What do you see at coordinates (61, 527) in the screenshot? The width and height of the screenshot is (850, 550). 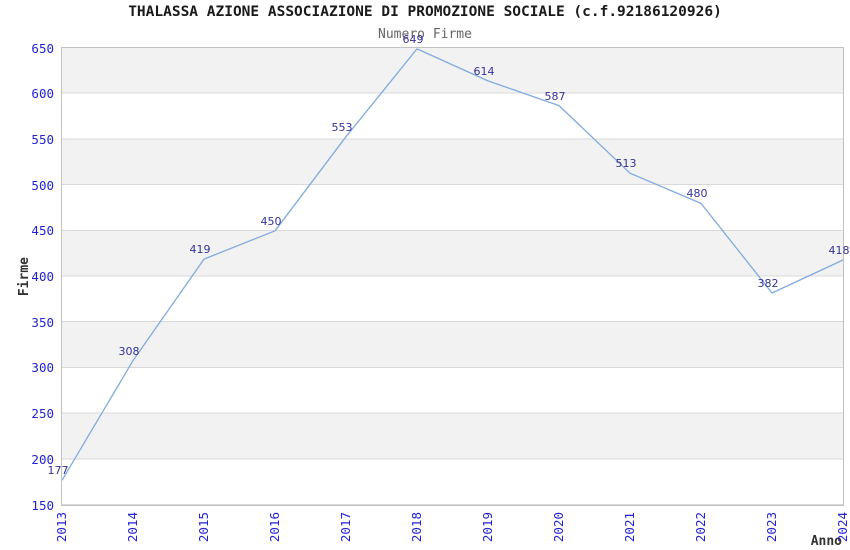 I see `x-tick-label: 2013` at bounding box center [61, 527].